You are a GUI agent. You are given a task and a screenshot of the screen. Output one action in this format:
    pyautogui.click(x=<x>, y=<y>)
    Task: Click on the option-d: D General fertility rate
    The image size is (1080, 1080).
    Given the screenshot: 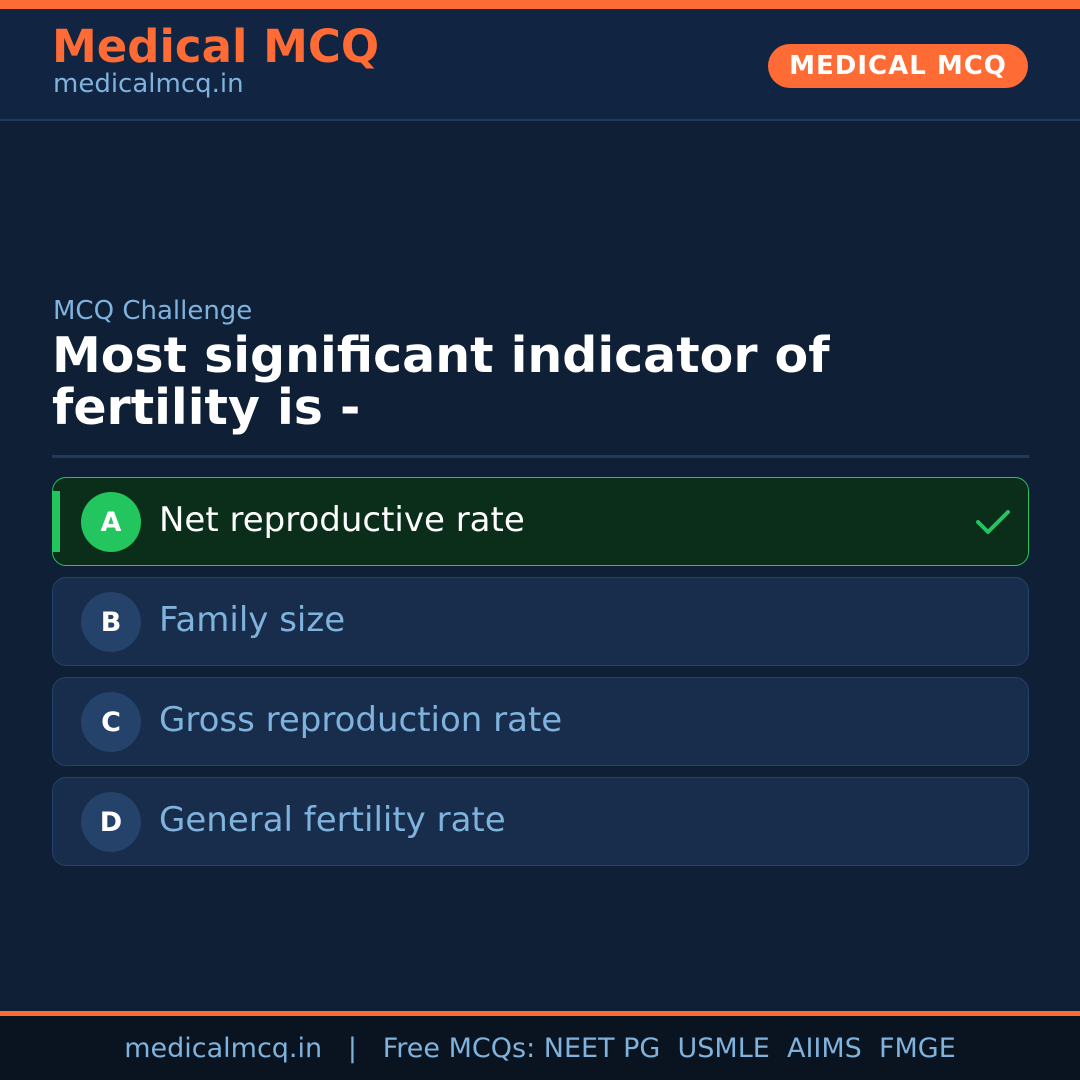 What is the action you would take?
    pyautogui.click(x=540, y=821)
    